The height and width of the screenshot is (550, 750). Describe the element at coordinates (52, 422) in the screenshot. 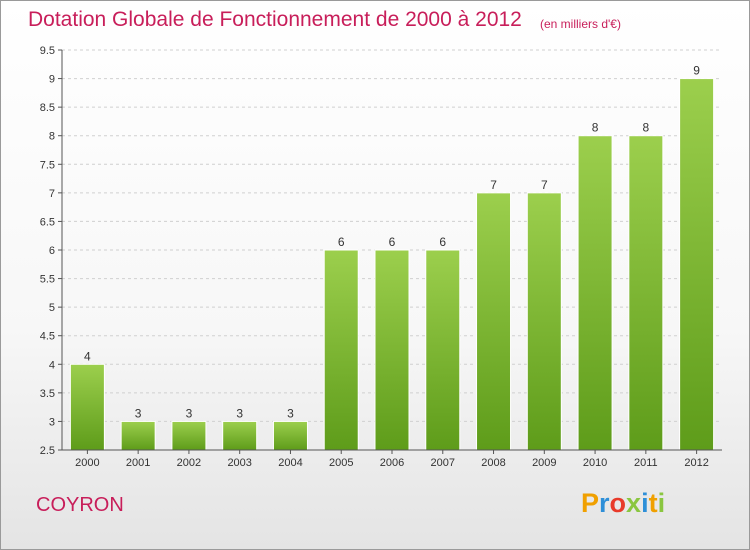

I see `y-tick-label: 3` at that location.